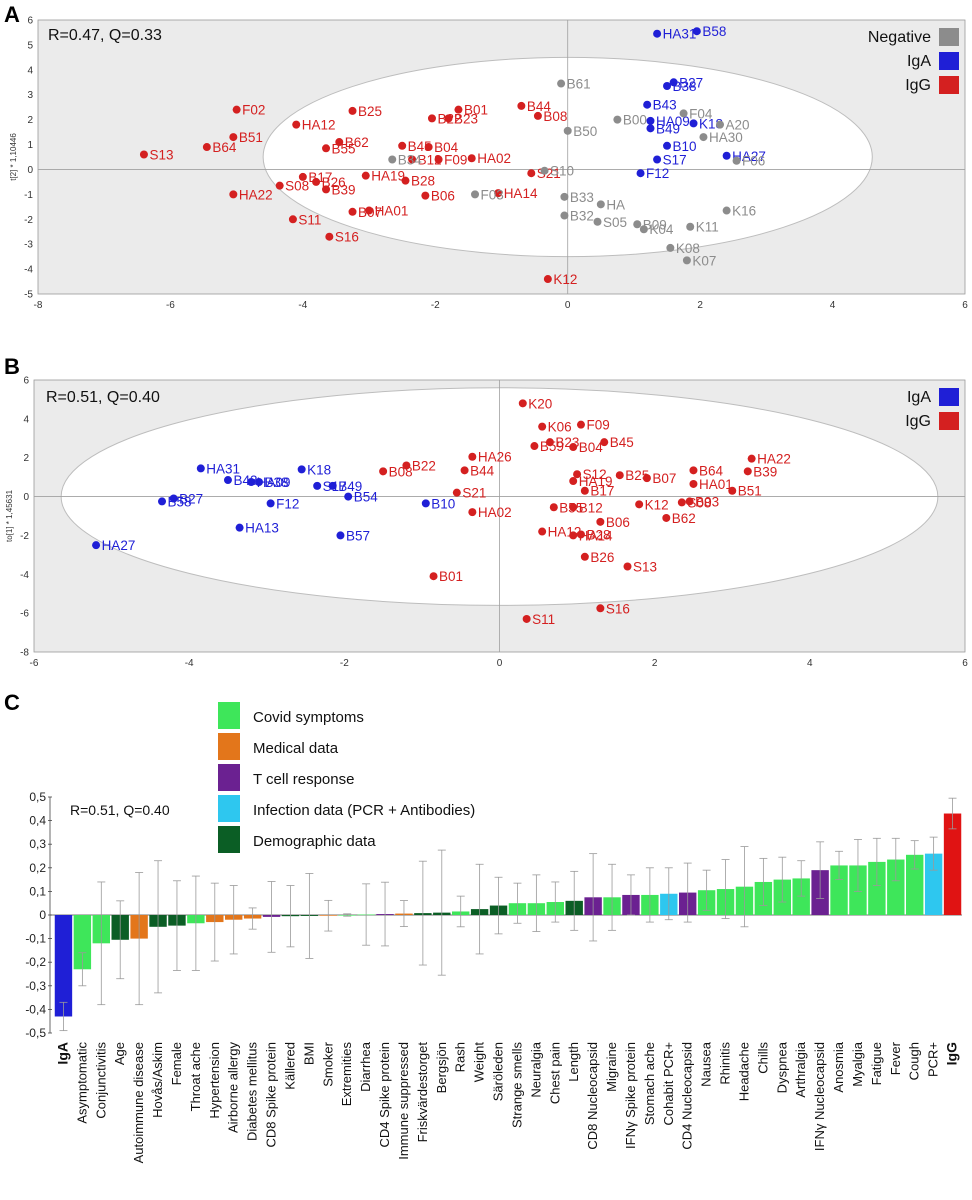 The image size is (972, 1200). I want to click on category-label: Bergsjön, so click(441, 1067).